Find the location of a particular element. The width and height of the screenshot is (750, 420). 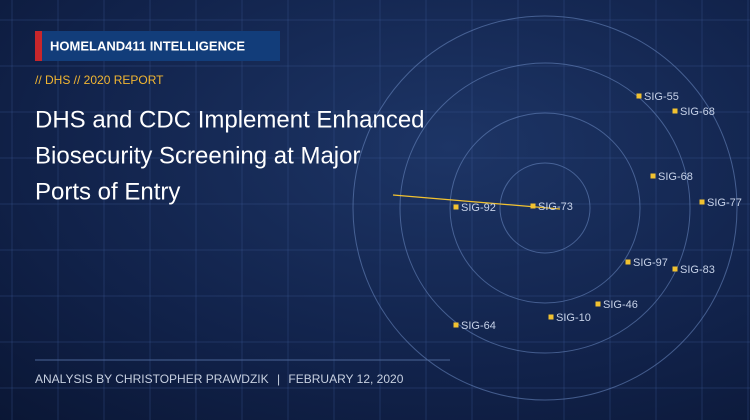

signal-label: SIG-10 is located at coordinates (573, 318).